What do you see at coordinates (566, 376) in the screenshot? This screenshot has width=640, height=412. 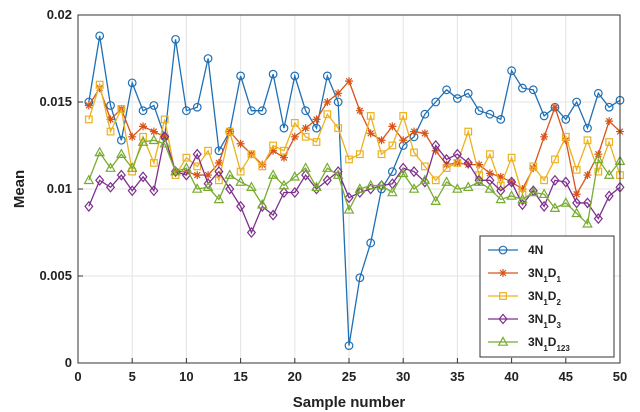 I see `x-tick-label: 45` at bounding box center [566, 376].